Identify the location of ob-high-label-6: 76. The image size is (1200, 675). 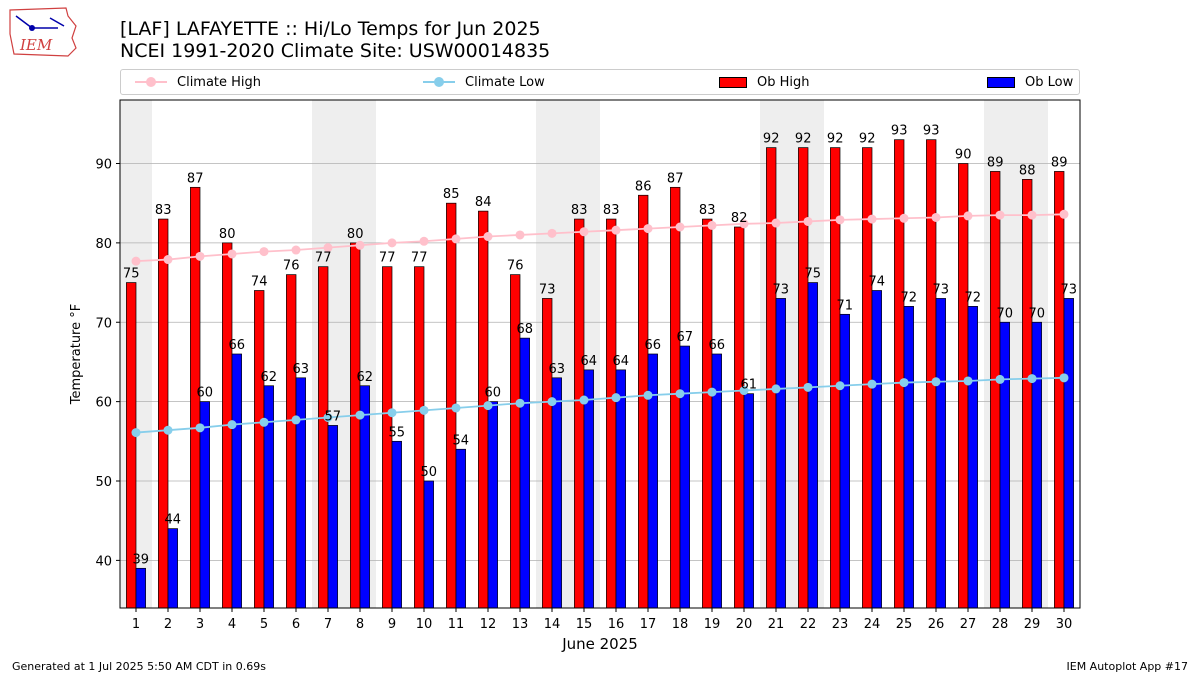
(291, 266).